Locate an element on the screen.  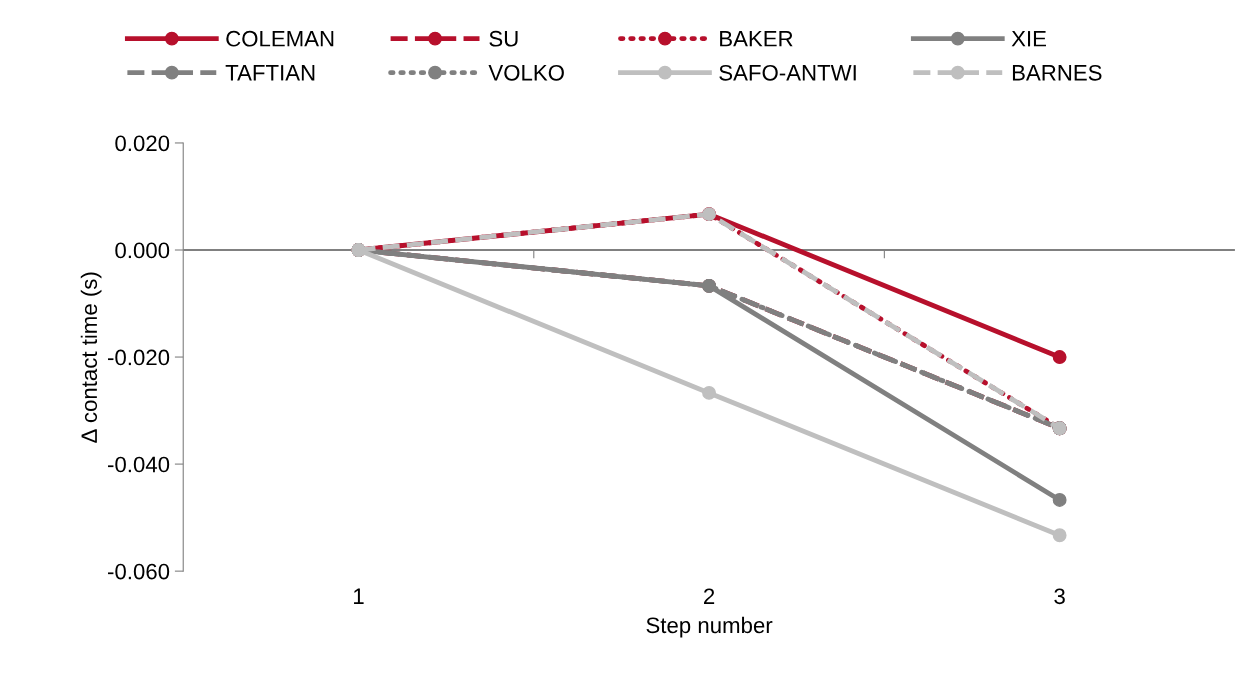
y-tick-label: -0.040 is located at coordinates (139, 464).